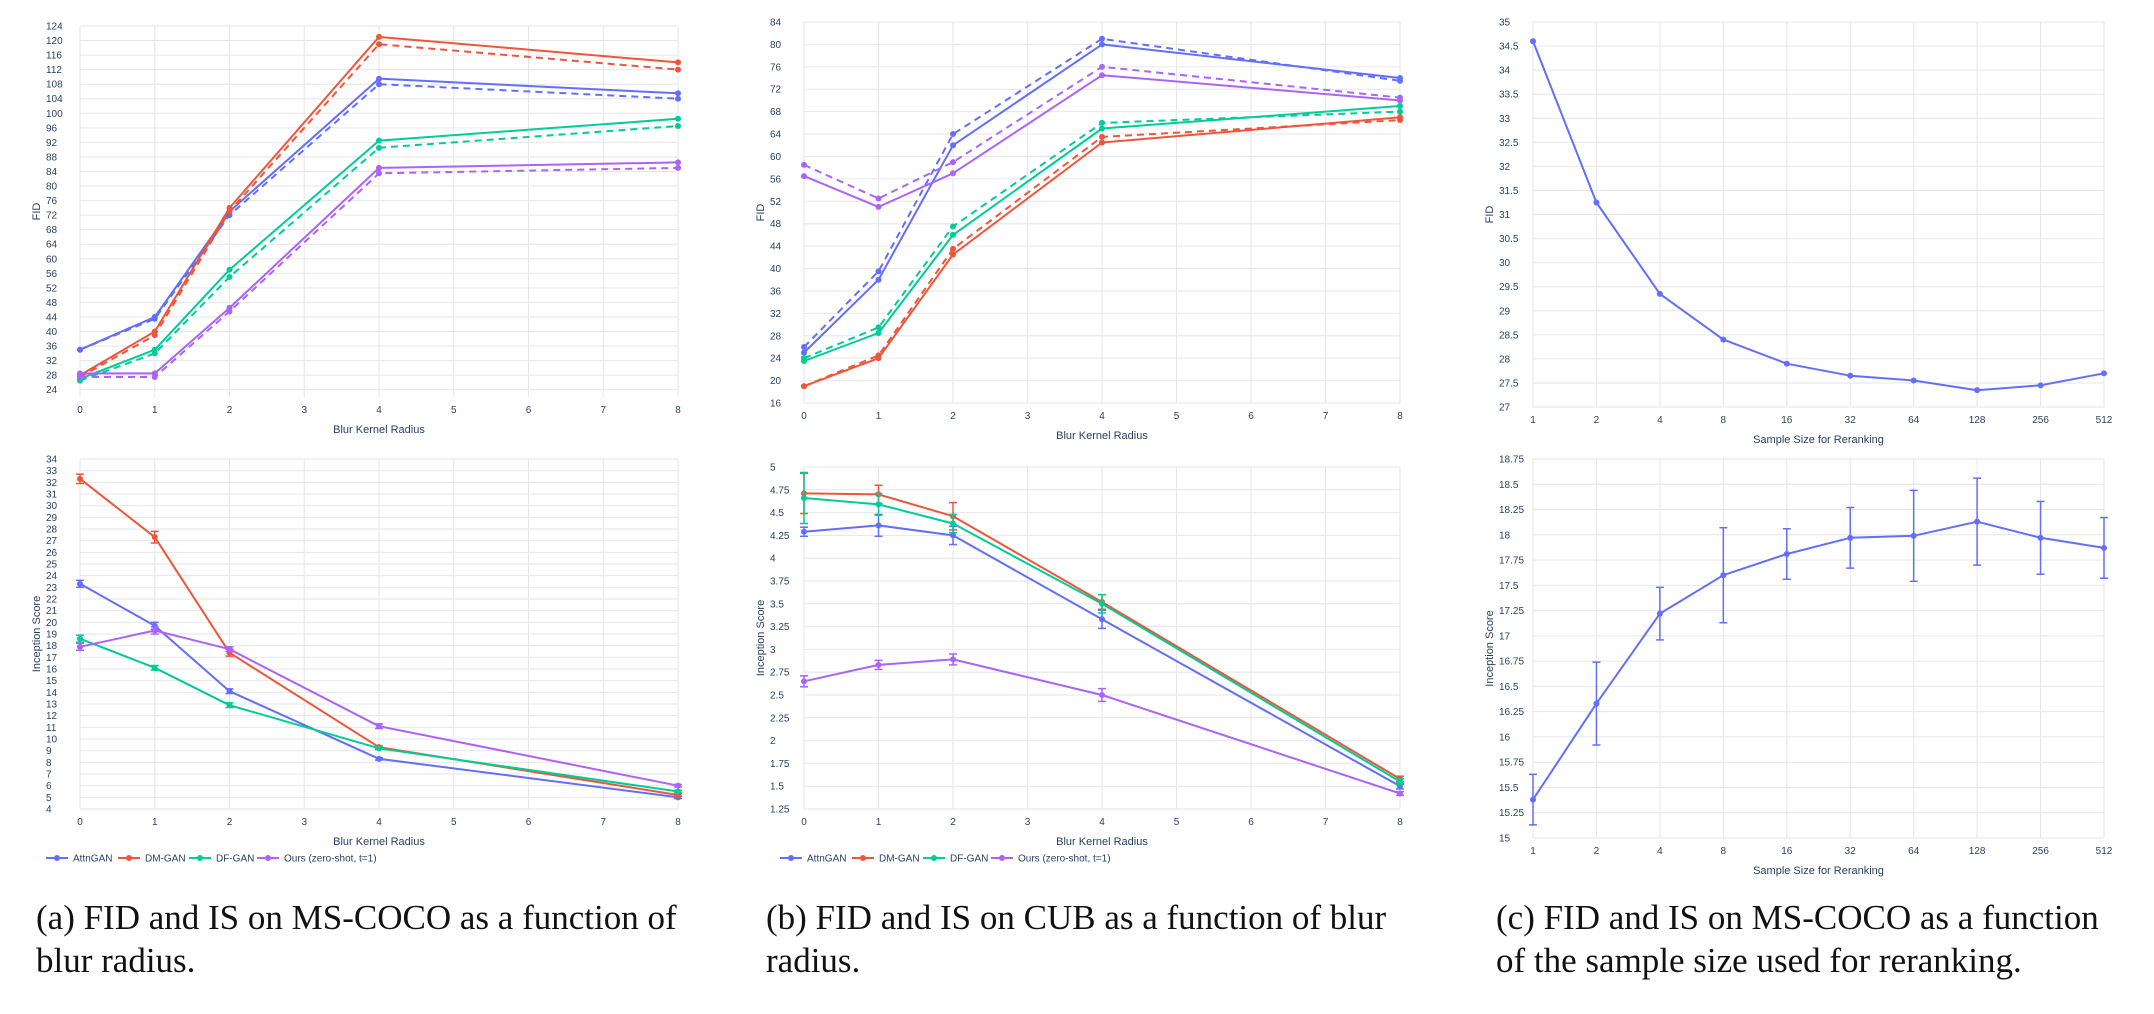  What do you see at coordinates (52, 317) in the screenshot?
I see `y-tick-label: 44` at bounding box center [52, 317].